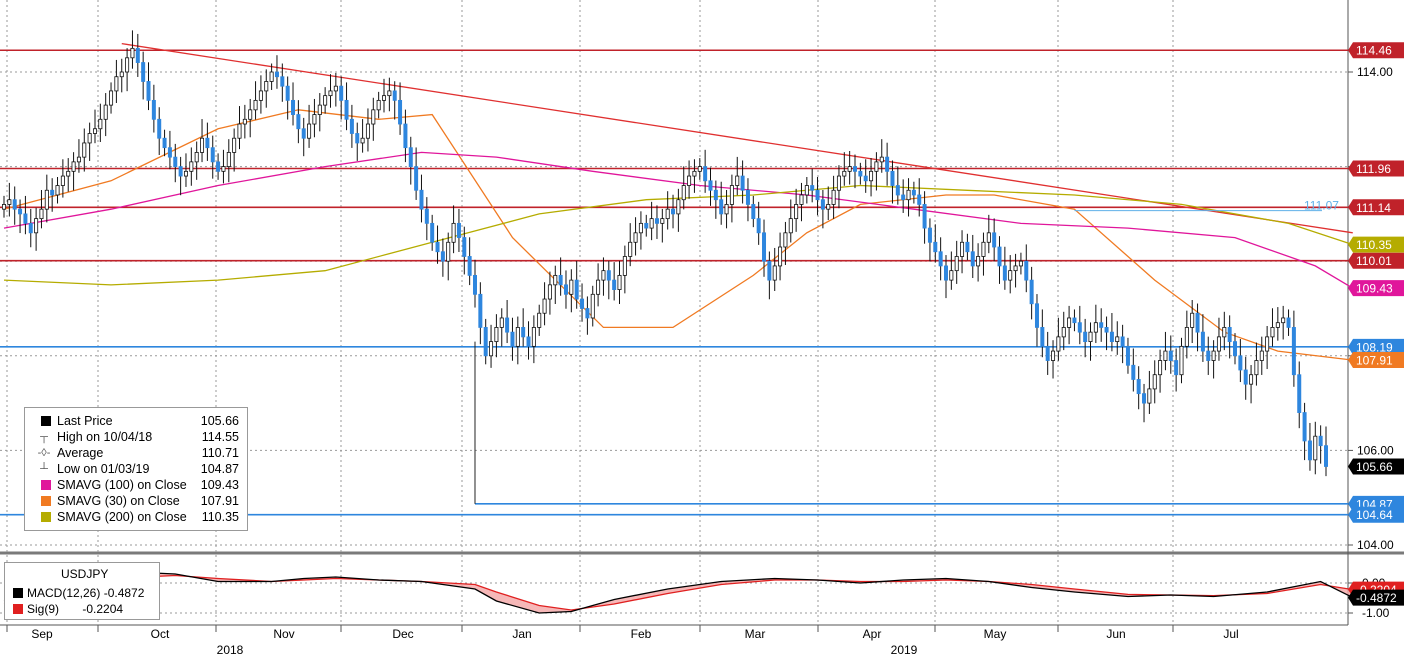 The height and width of the screenshot is (658, 1404). I want to click on signal-swatch, so click(18, 609).